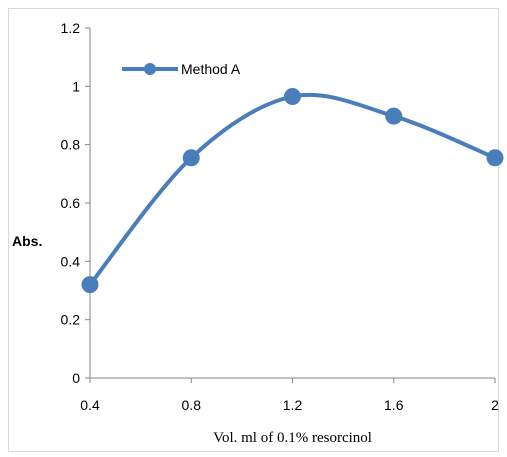  What do you see at coordinates (71, 145) in the screenshot?
I see `y-tick-label: 0.8` at bounding box center [71, 145].